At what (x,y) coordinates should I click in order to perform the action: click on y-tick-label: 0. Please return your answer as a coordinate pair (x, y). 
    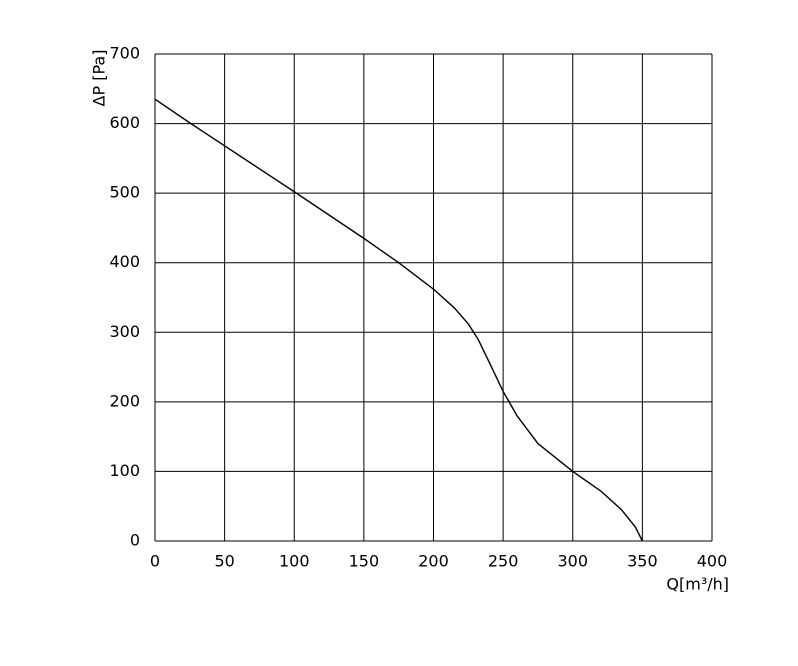
    Looking at the image, I should click on (135, 540).